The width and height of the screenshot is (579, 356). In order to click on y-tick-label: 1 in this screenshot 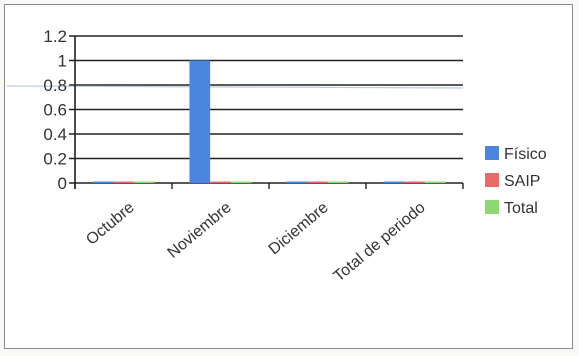, I will do `click(62, 61)`.